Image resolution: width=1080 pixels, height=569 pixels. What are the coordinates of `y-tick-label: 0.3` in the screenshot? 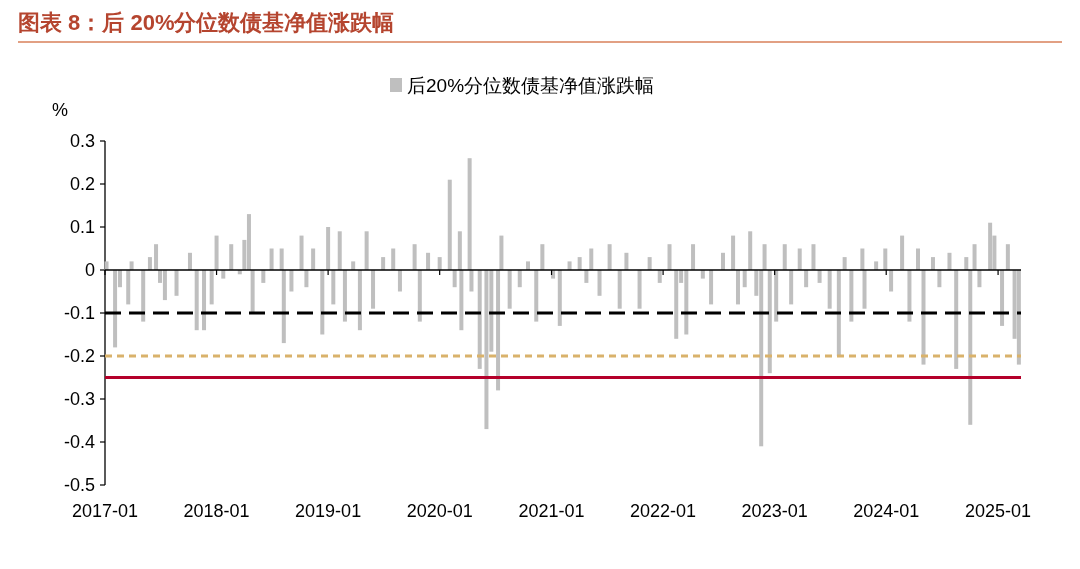 It's located at (82, 141).